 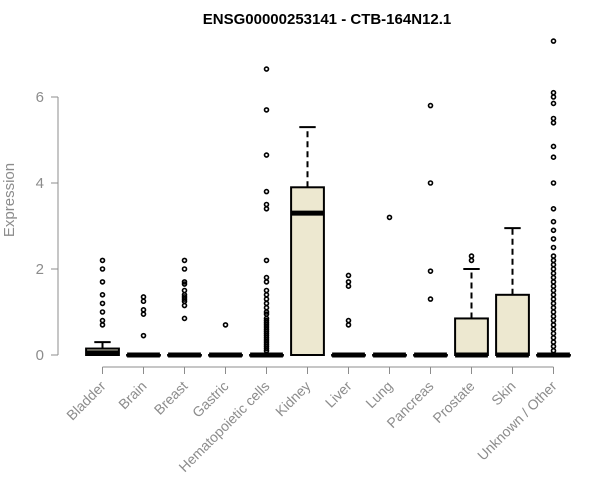 I want to click on box-pancreas, so click(x=430, y=230).